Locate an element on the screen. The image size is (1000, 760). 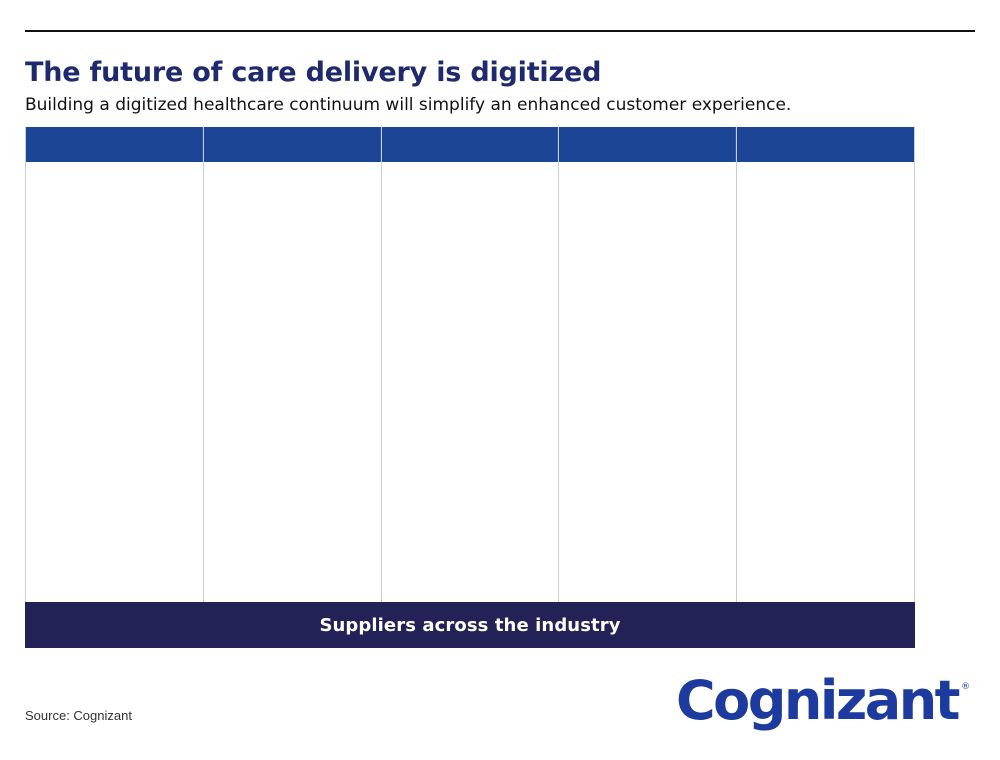
suppliers-label: Suppliers across the industry is located at coordinates (470, 625).